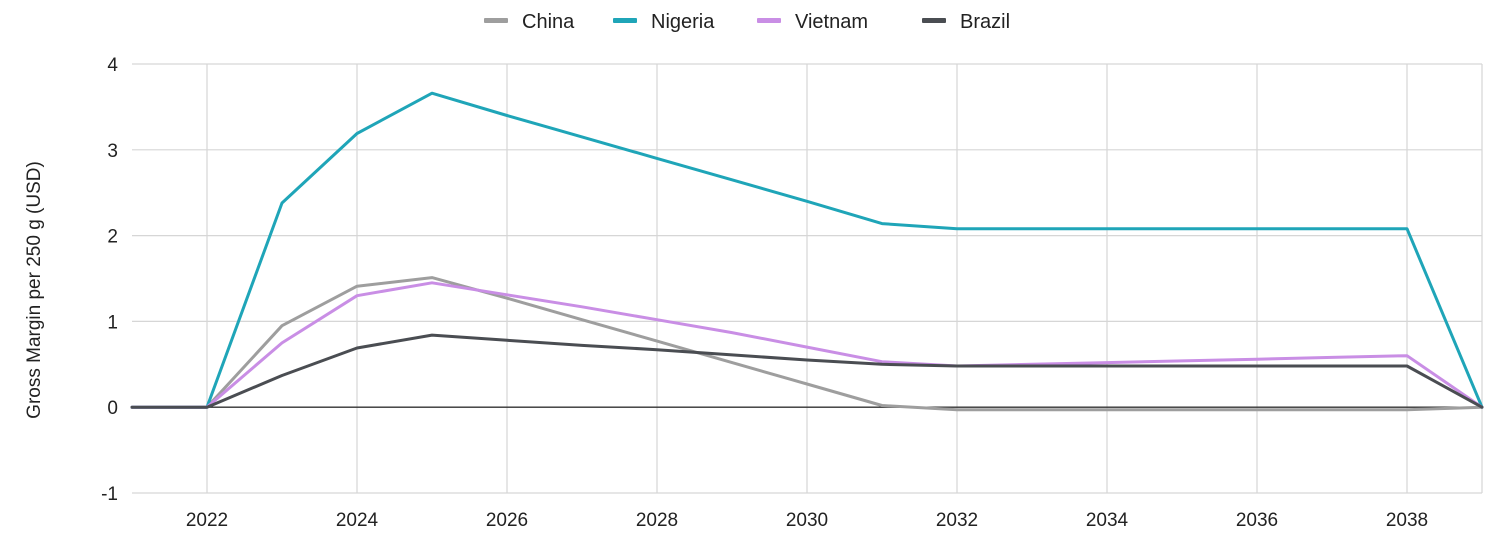 The width and height of the screenshot is (1500, 548). I want to click on legend-label-nigeria: Nigeria, so click(683, 22).